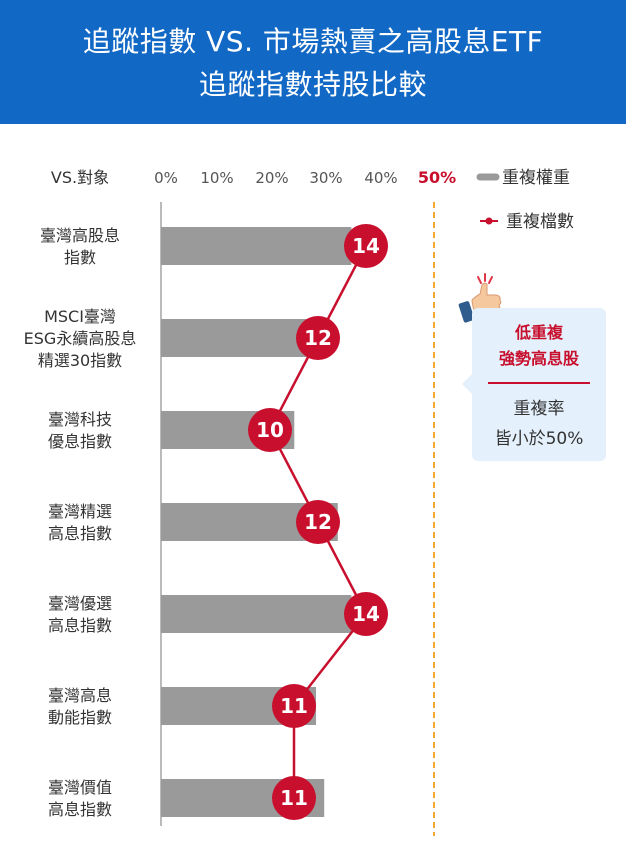 The height and width of the screenshot is (844, 626). What do you see at coordinates (80, 441) in the screenshot?
I see `category-label: 優息指數` at bounding box center [80, 441].